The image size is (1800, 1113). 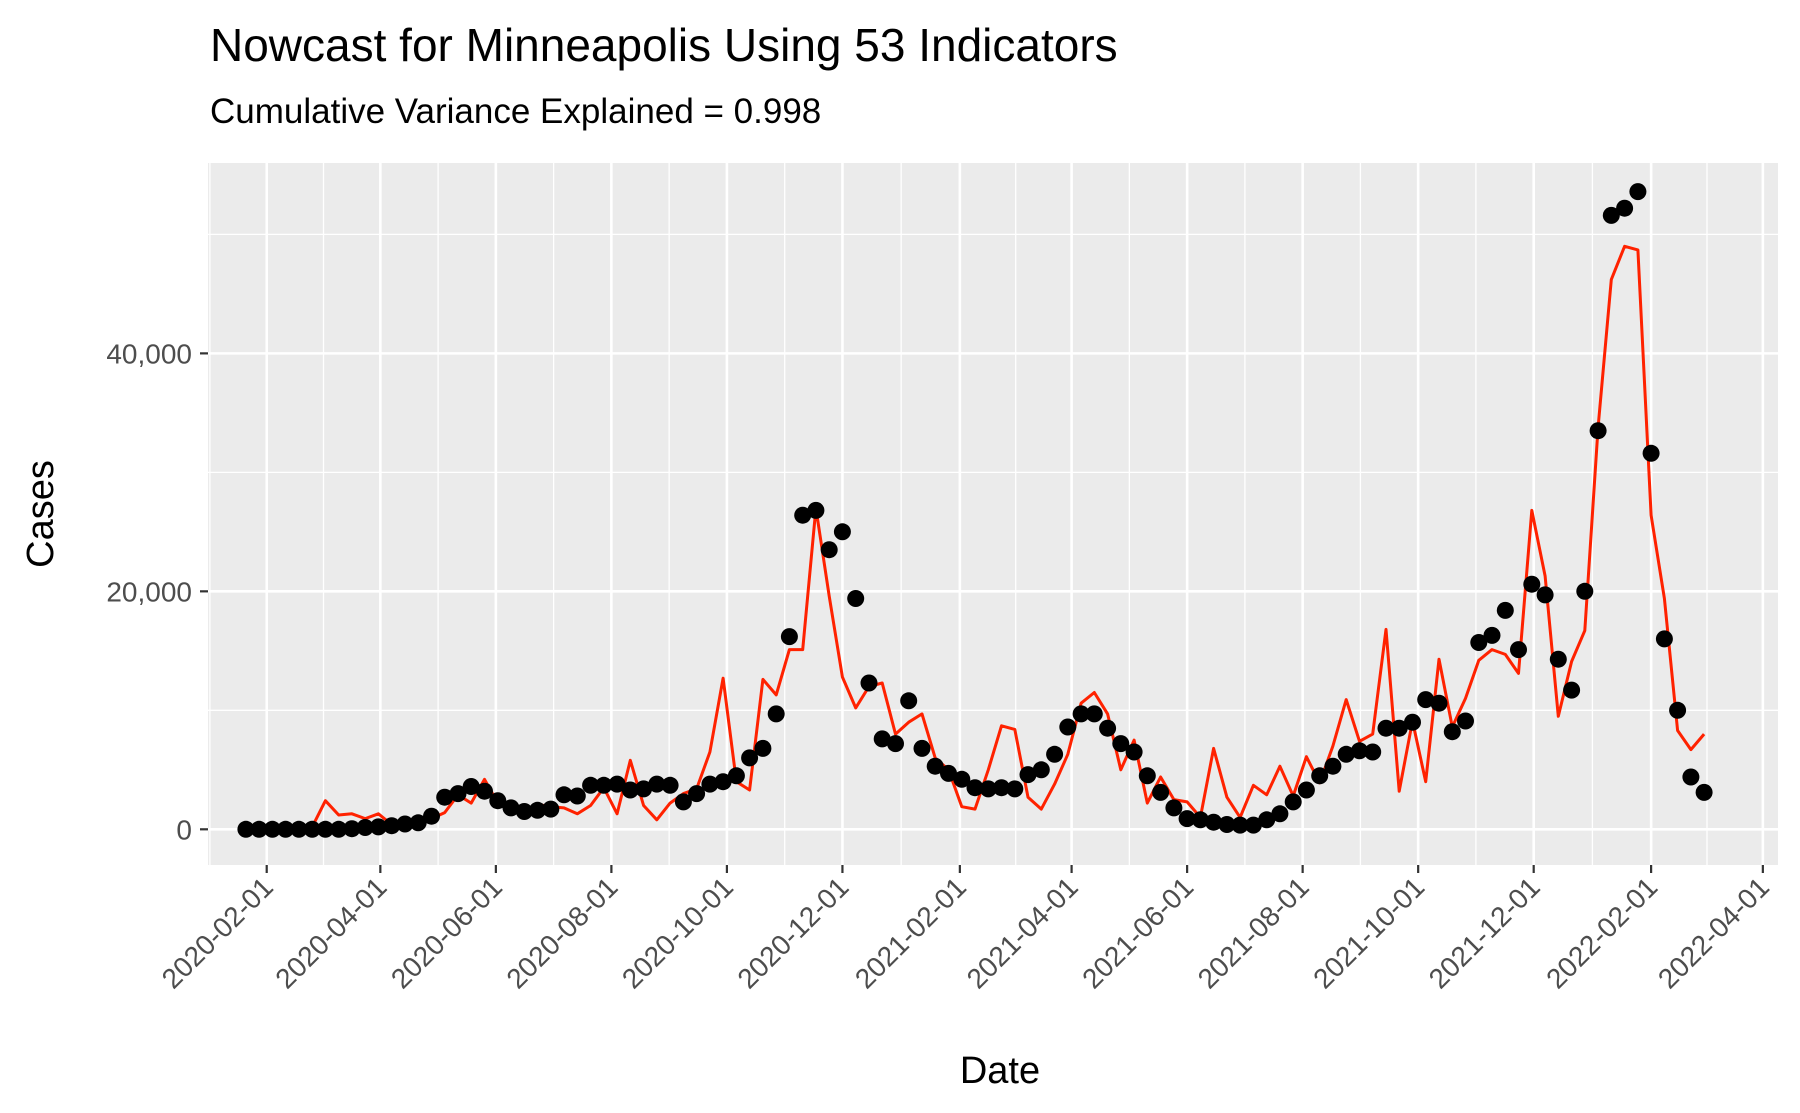 I want to click on y-axis: 0 20,000 40,000, so click(x=157, y=591).